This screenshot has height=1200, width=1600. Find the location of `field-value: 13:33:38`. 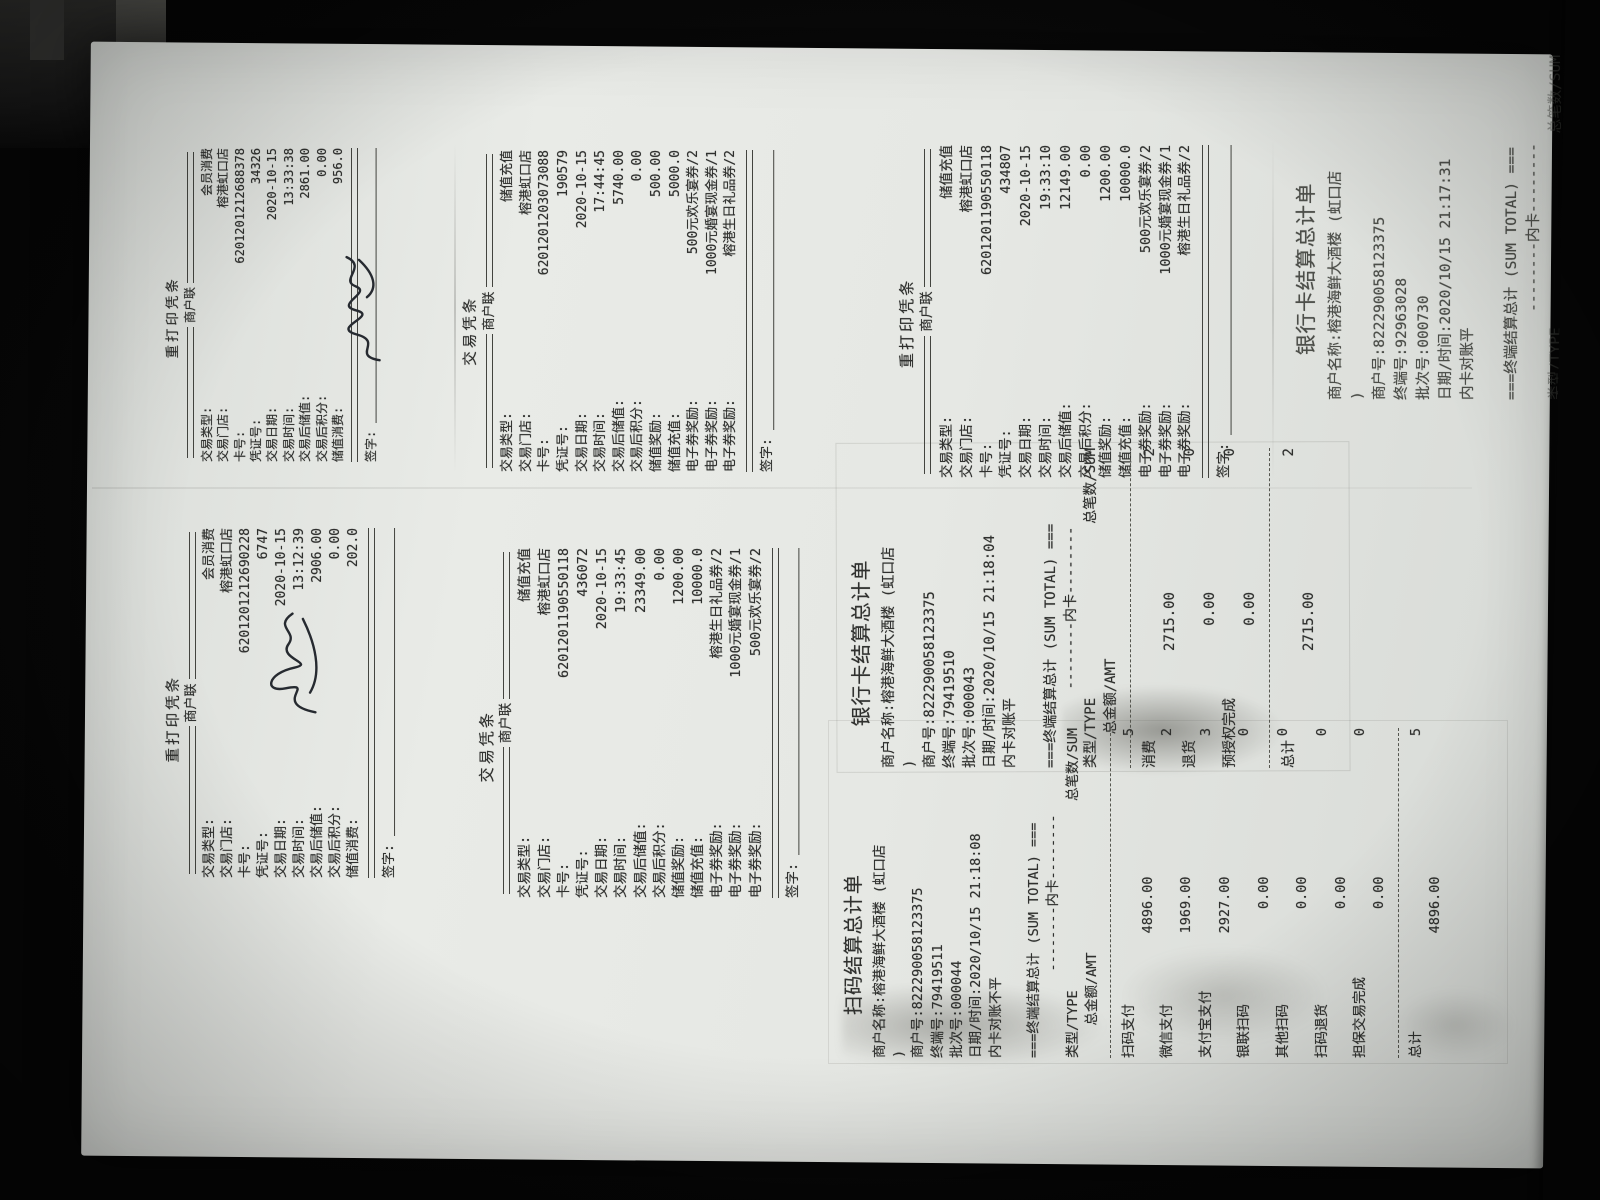

field-value: 13:33:38 is located at coordinates (288, 177).